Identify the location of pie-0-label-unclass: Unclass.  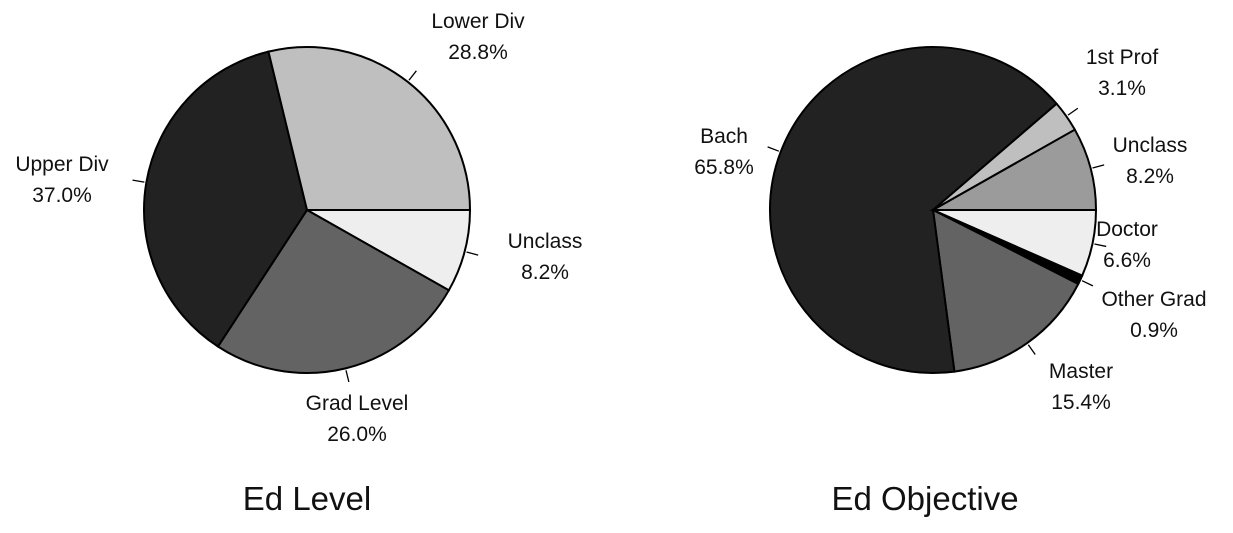
(545, 241).